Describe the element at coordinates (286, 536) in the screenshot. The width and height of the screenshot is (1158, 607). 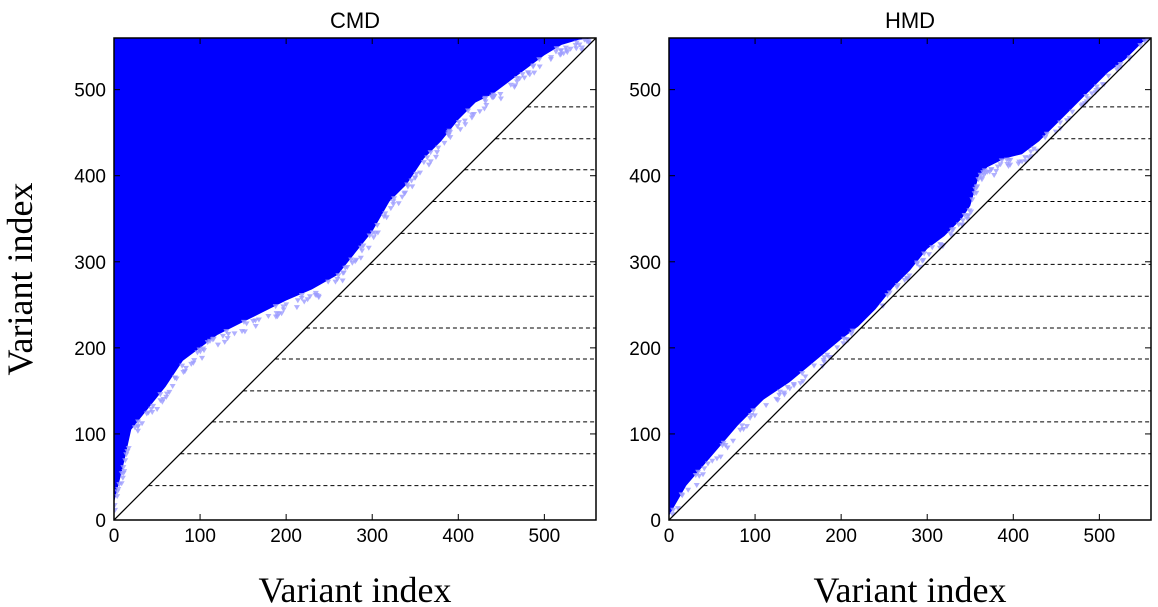
I see `x-tick-label: 200` at that location.